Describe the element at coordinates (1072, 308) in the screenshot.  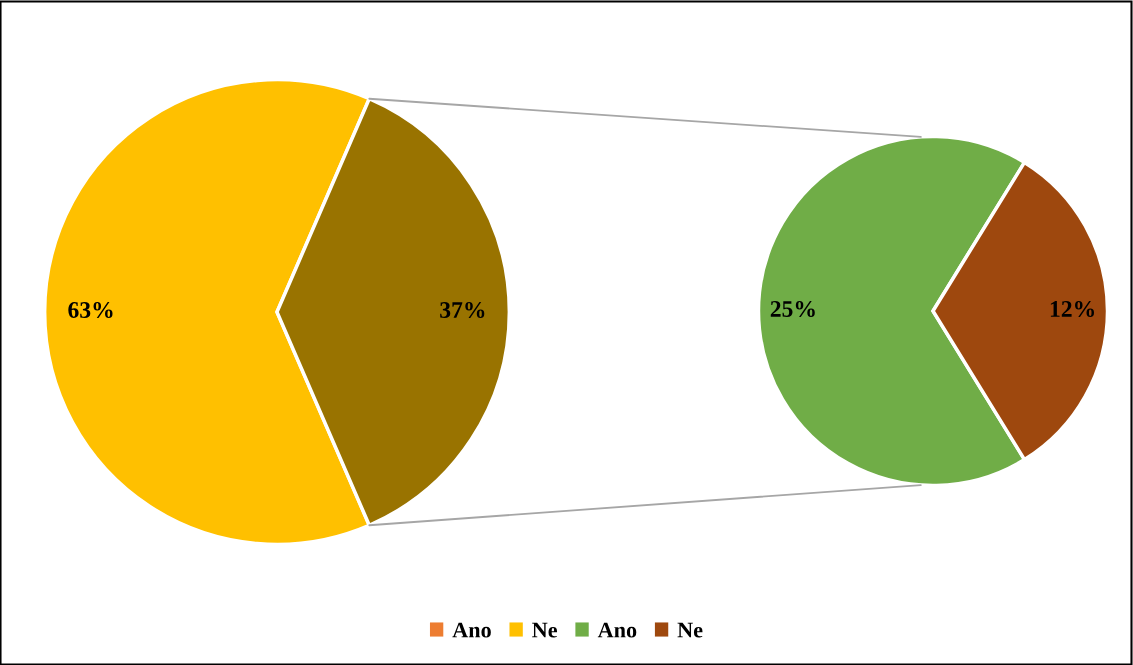
I see `data-label: 12%` at that location.